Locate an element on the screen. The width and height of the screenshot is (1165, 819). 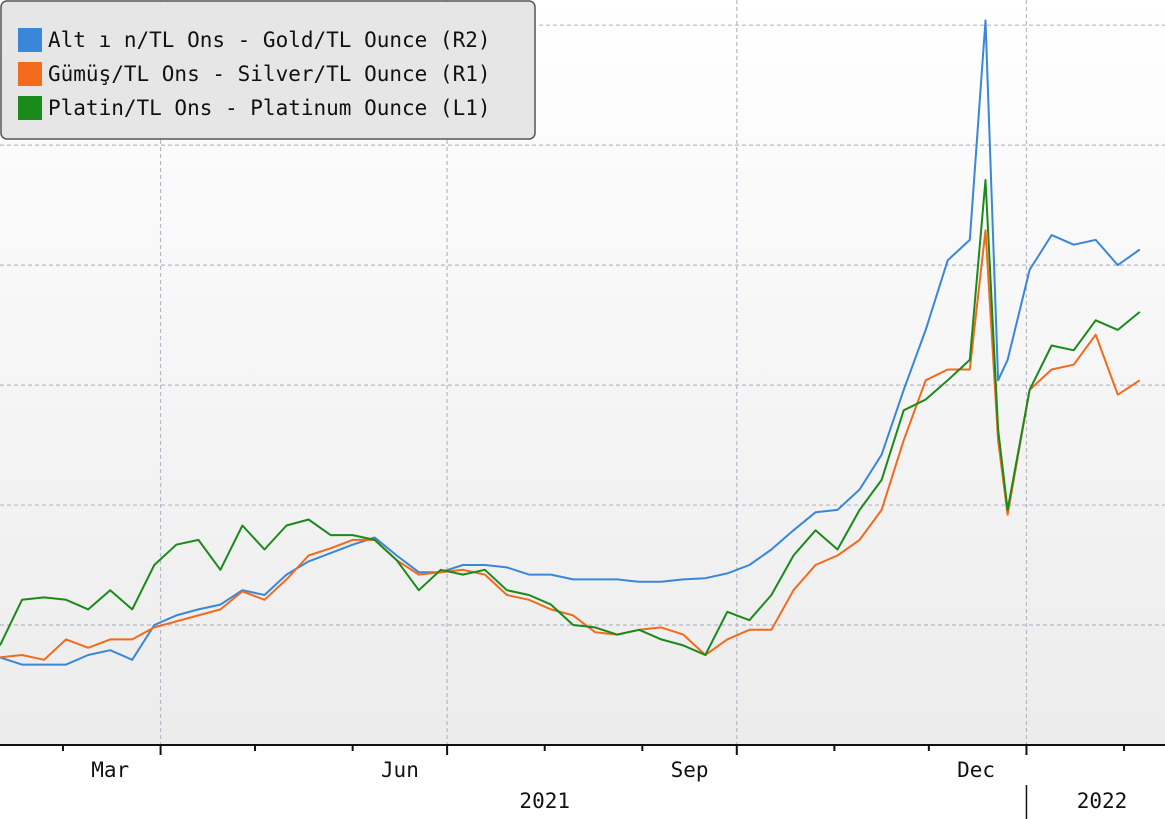
x-tick-label: Mar is located at coordinates (110, 770).